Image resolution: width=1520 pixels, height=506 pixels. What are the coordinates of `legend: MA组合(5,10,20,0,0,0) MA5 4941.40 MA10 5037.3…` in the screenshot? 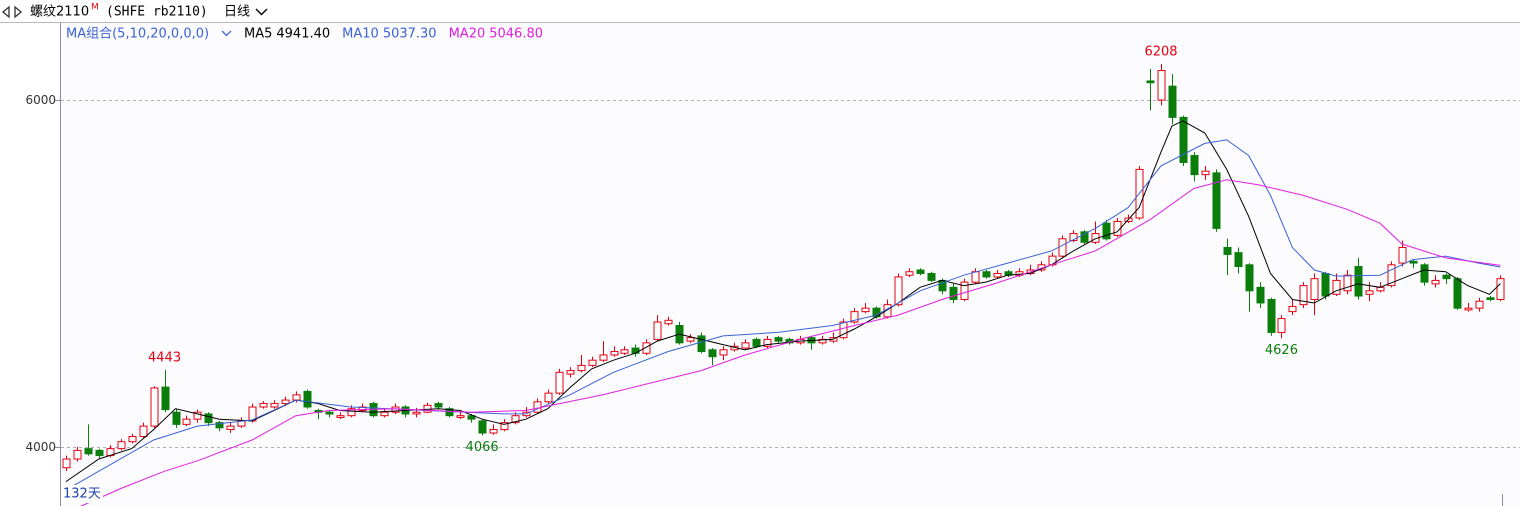 It's located at (304, 34).